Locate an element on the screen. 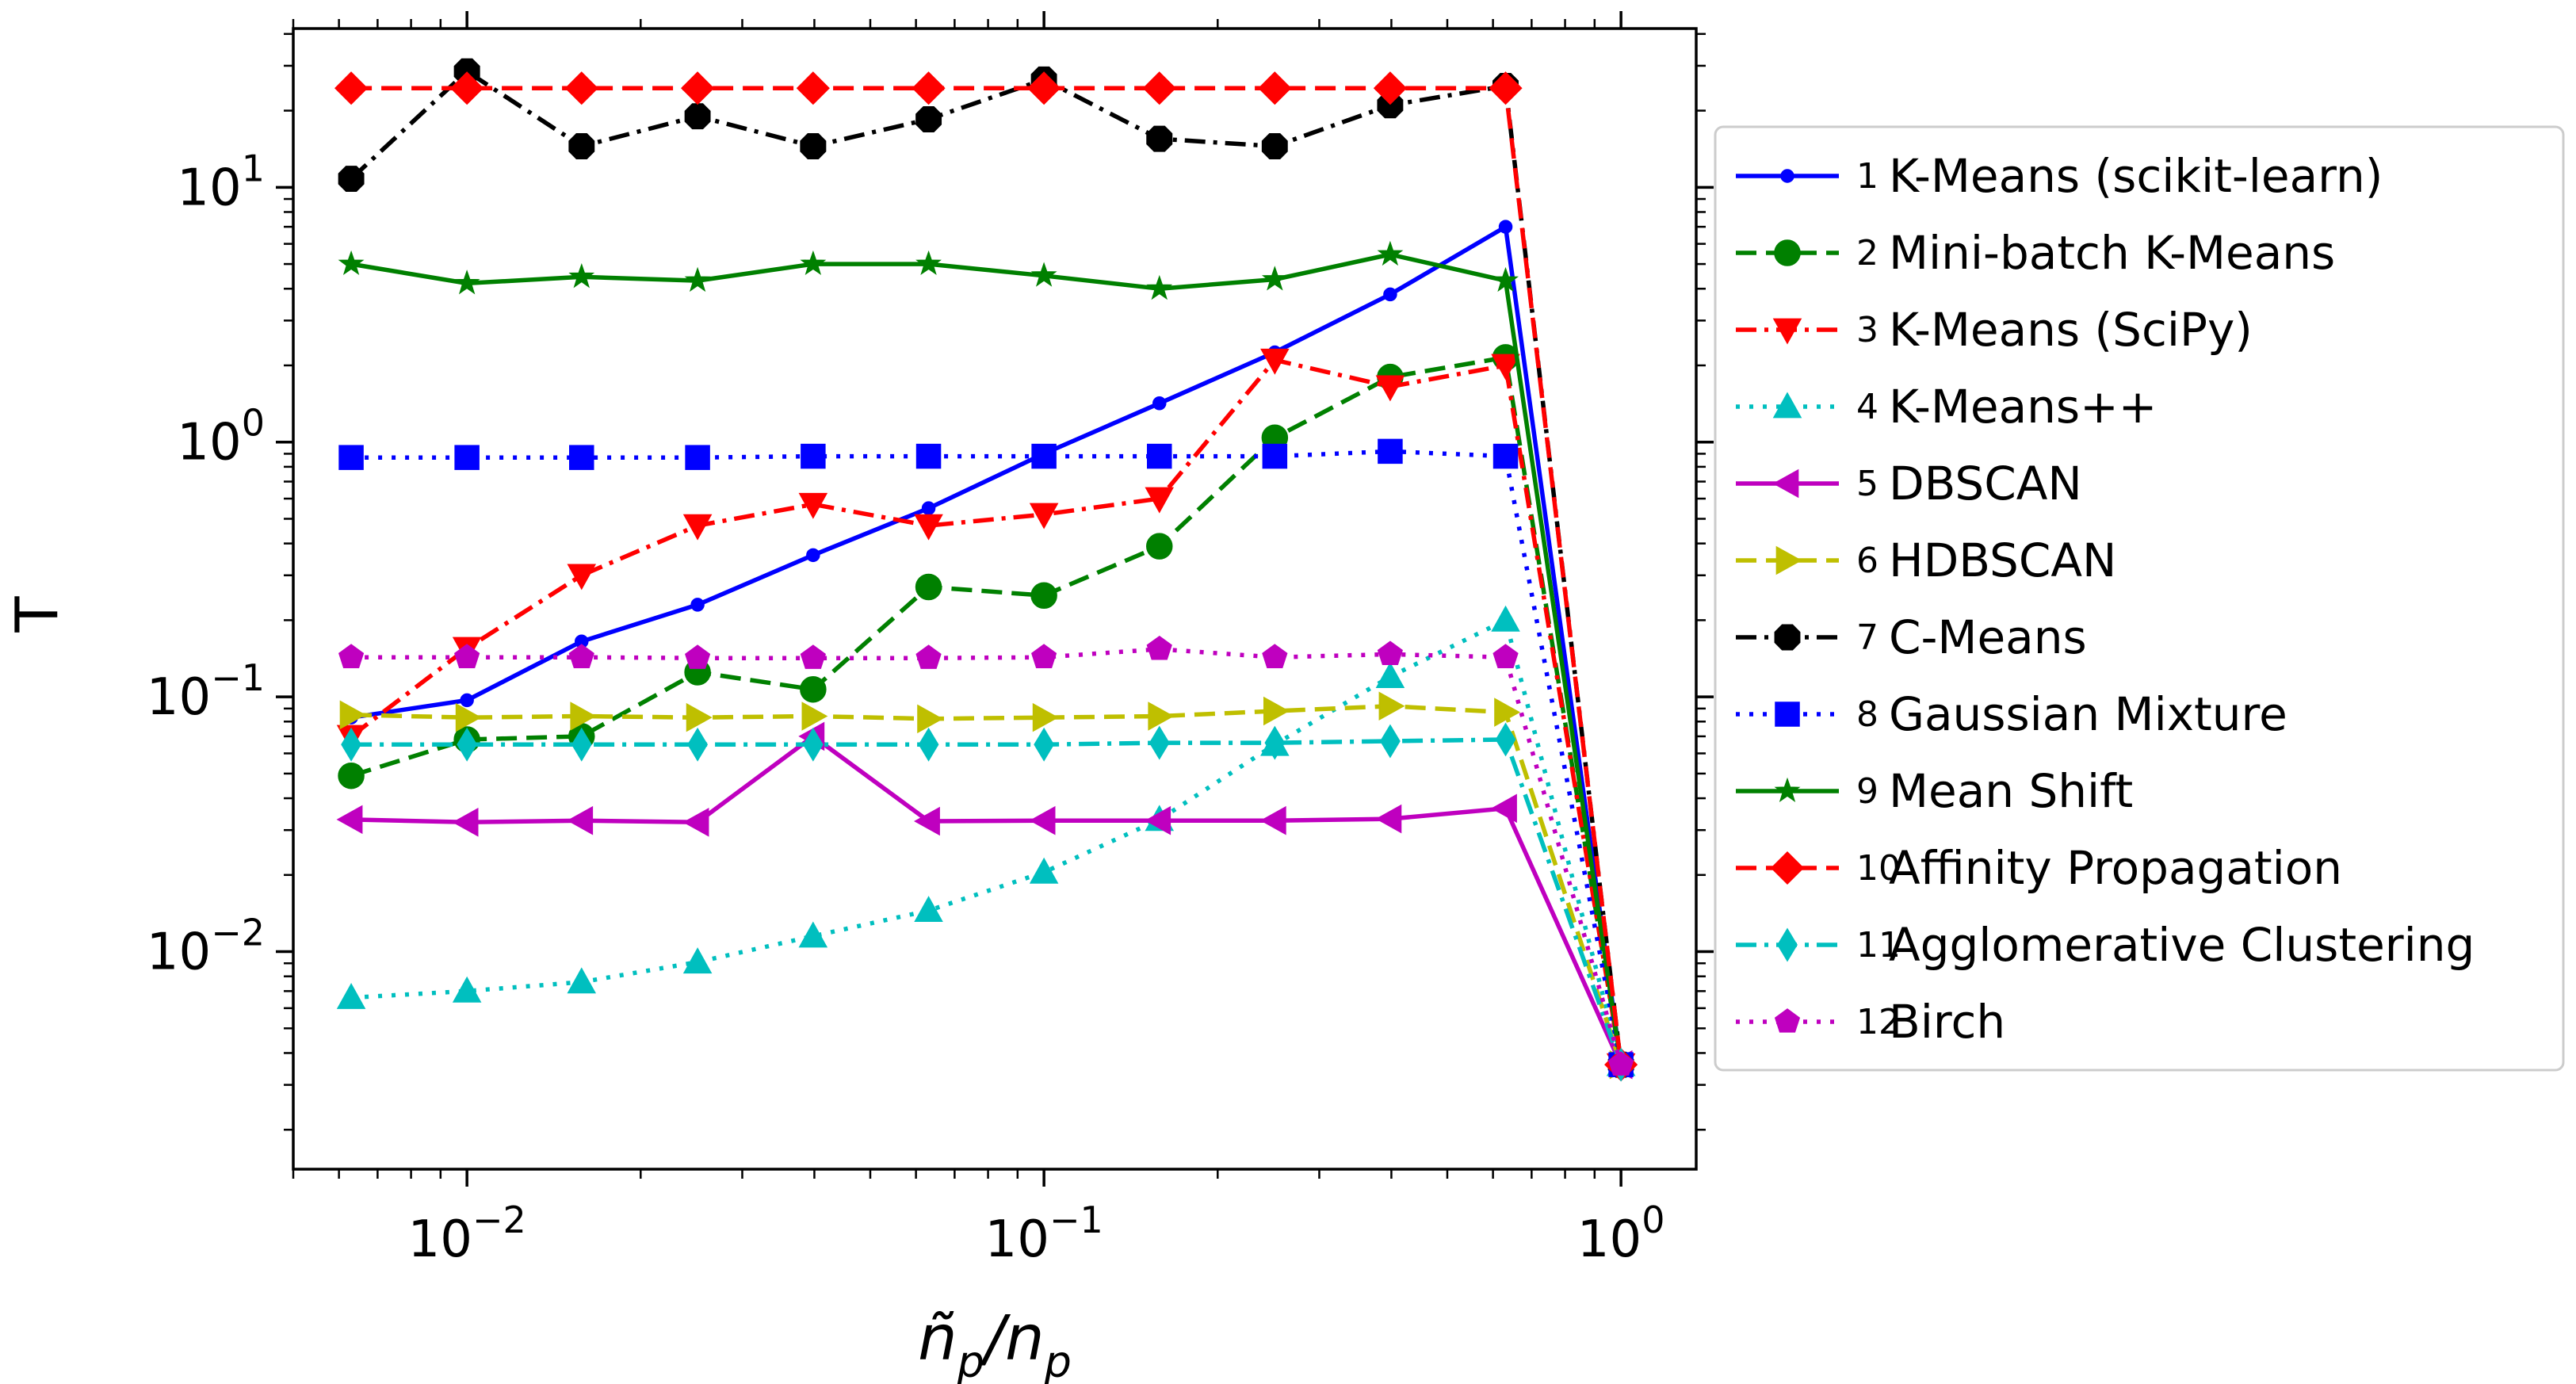 This screenshot has height=1384, width=2576. legend-item: 5 DBSCAN is located at coordinates (1909, 484).